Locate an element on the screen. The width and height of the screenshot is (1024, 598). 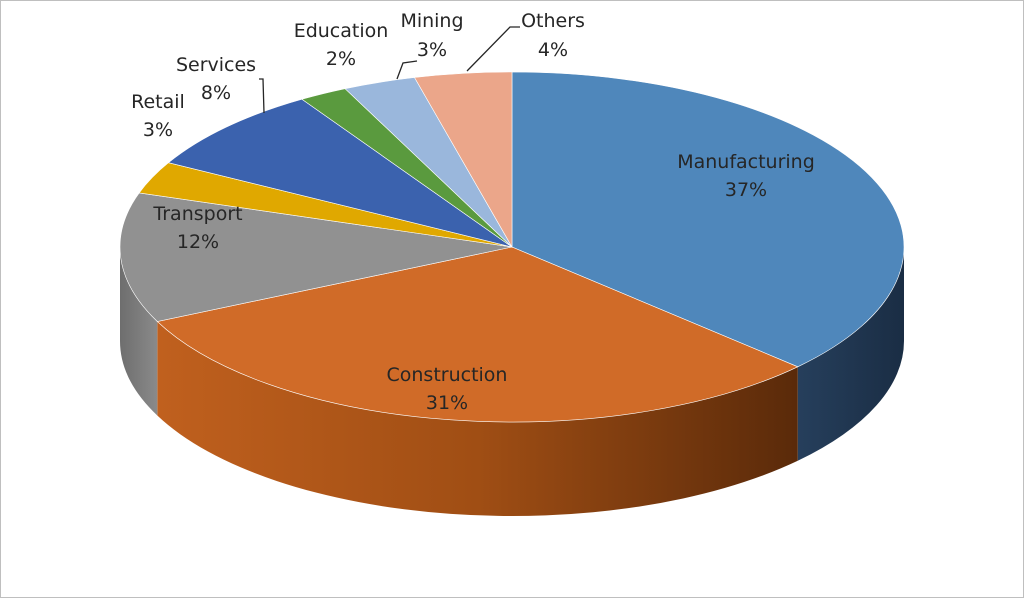
pie-slice-transport is located at coordinates (316, 257).